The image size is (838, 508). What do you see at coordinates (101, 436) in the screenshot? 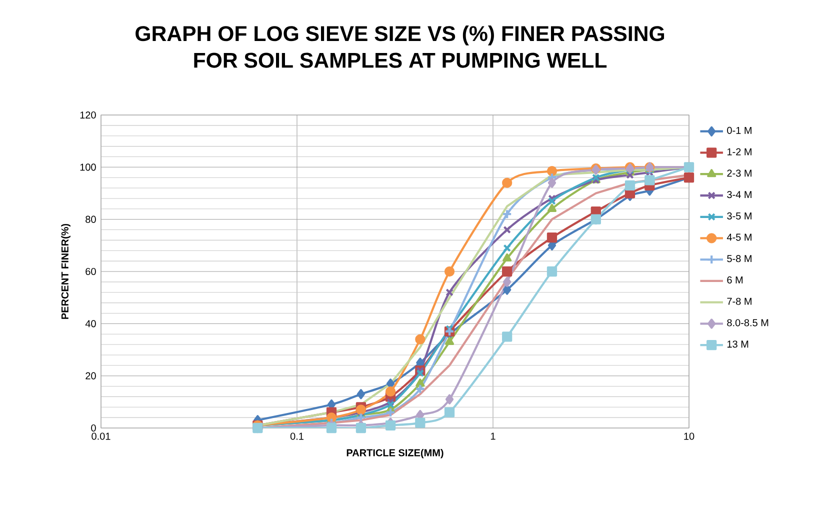
I see `x-tick-label: 0.01` at bounding box center [101, 436].